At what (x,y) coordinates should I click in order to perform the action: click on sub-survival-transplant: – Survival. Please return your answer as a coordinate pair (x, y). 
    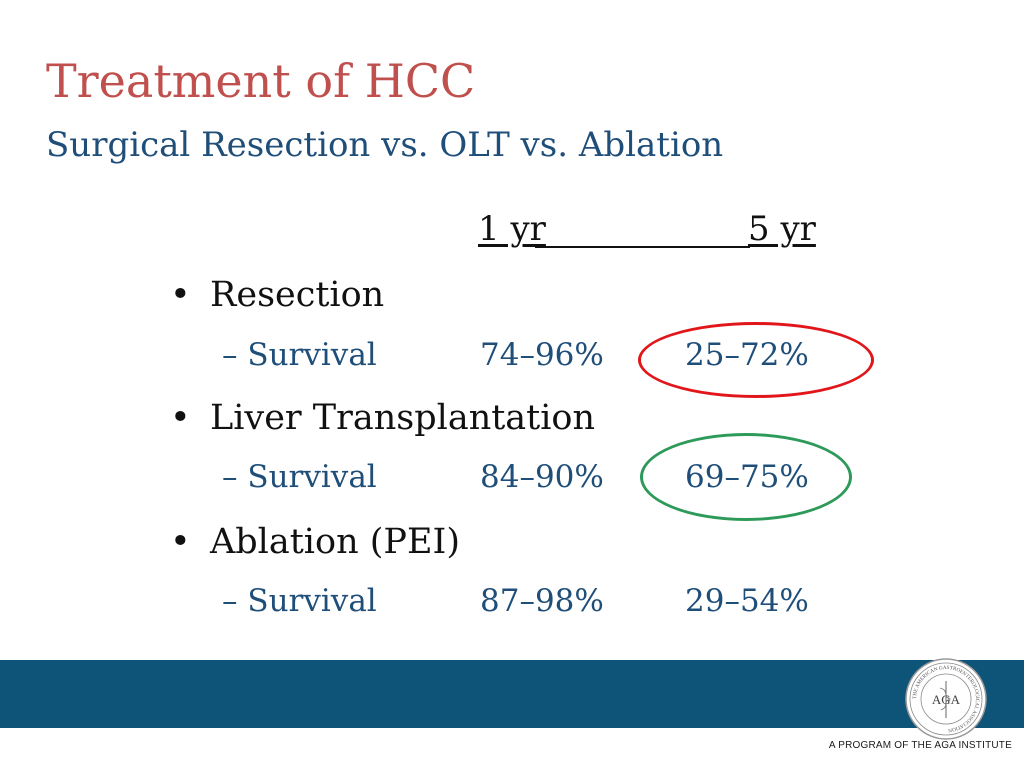
    Looking at the image, I should click on (299, 477).